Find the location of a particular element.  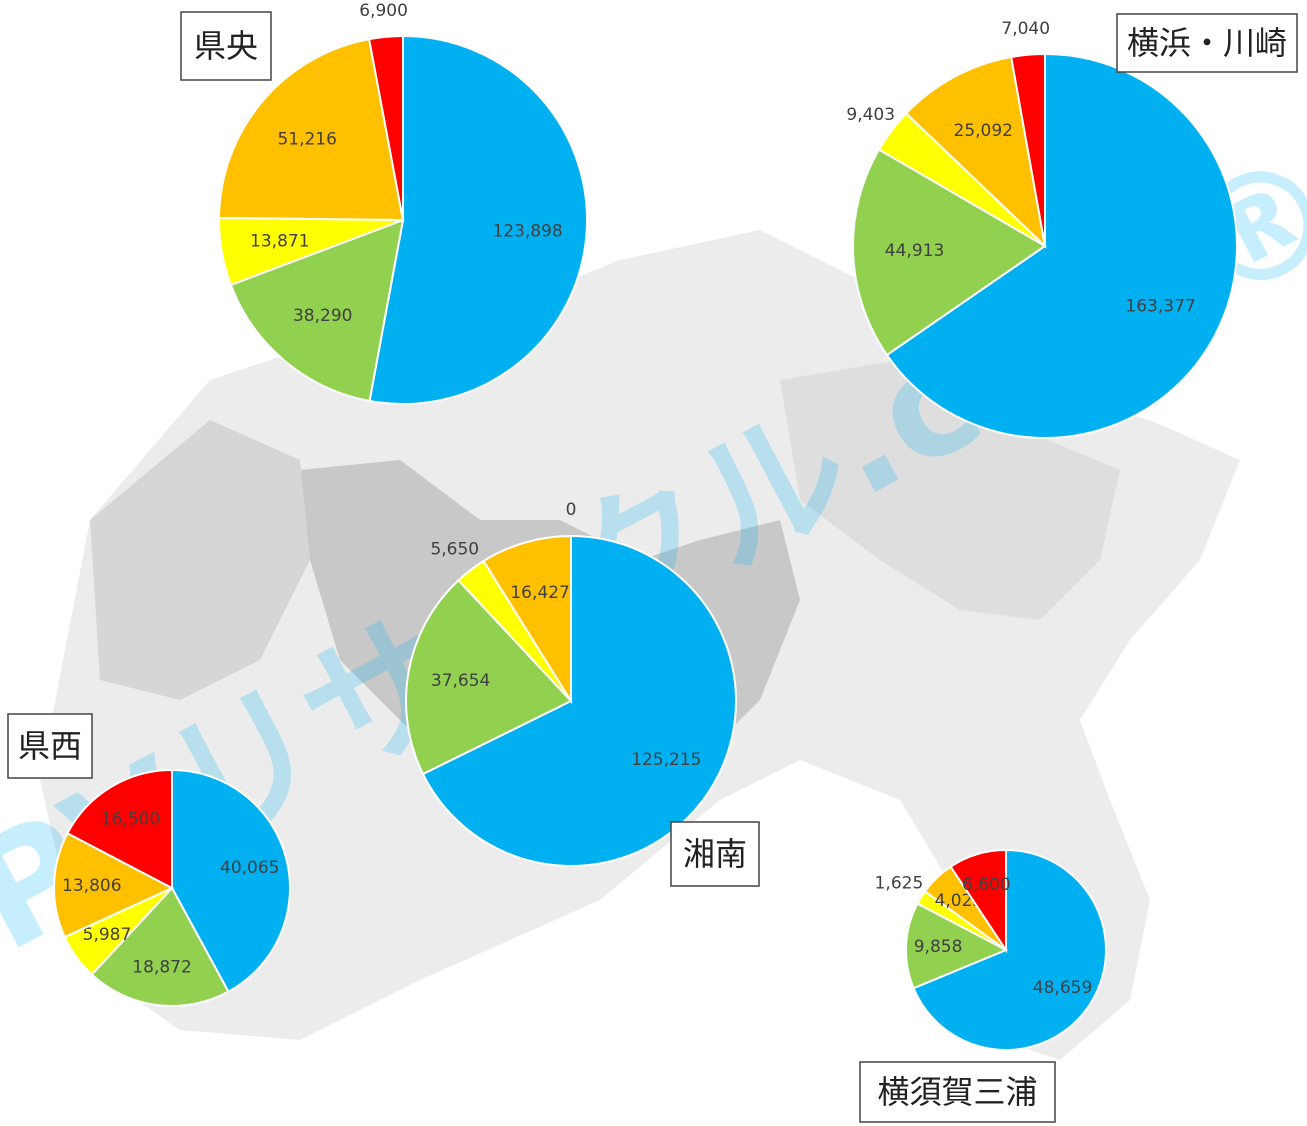

chart-title: 横須賀三浦 is located at coordinates (957, 1092).